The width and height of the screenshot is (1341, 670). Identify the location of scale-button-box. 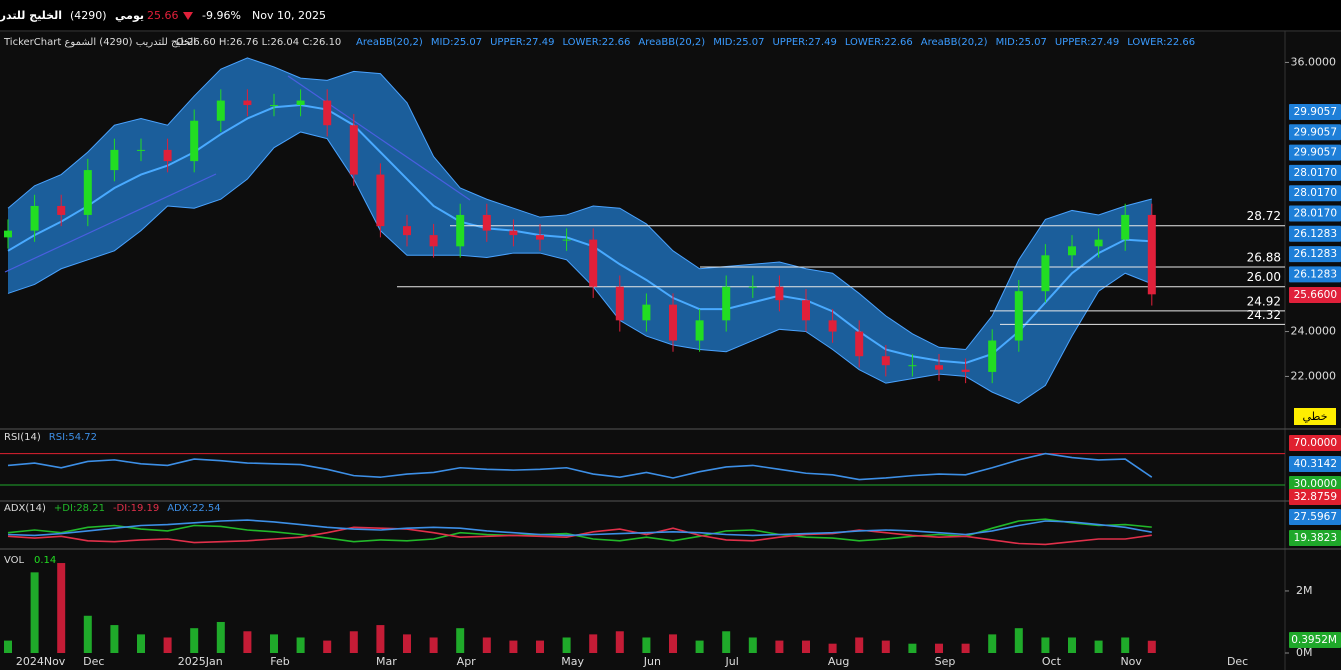
(1315, 416).